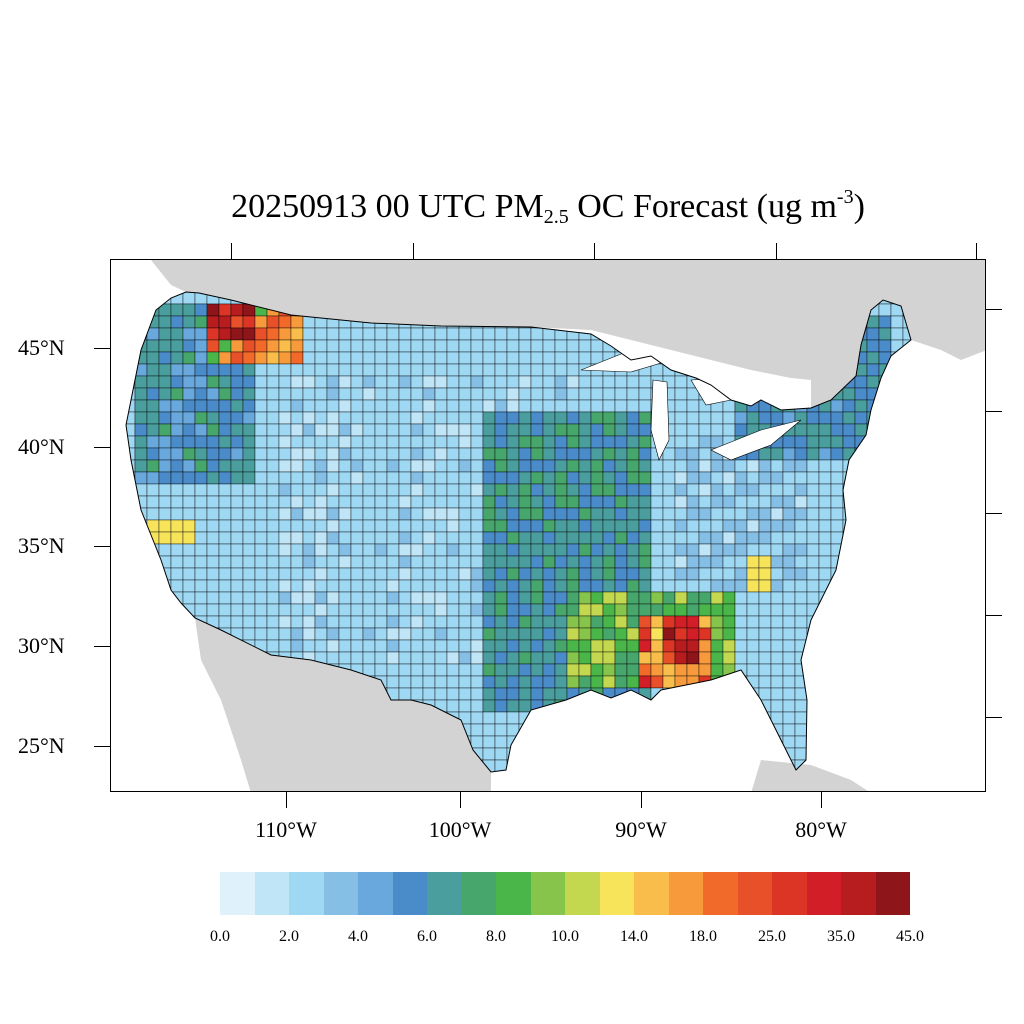 This screenshot has width=1024, height=1024. What do you see at coordinates (563, 334) in the screenshot?
I see `canada-land` at bounding box center [563, 334].